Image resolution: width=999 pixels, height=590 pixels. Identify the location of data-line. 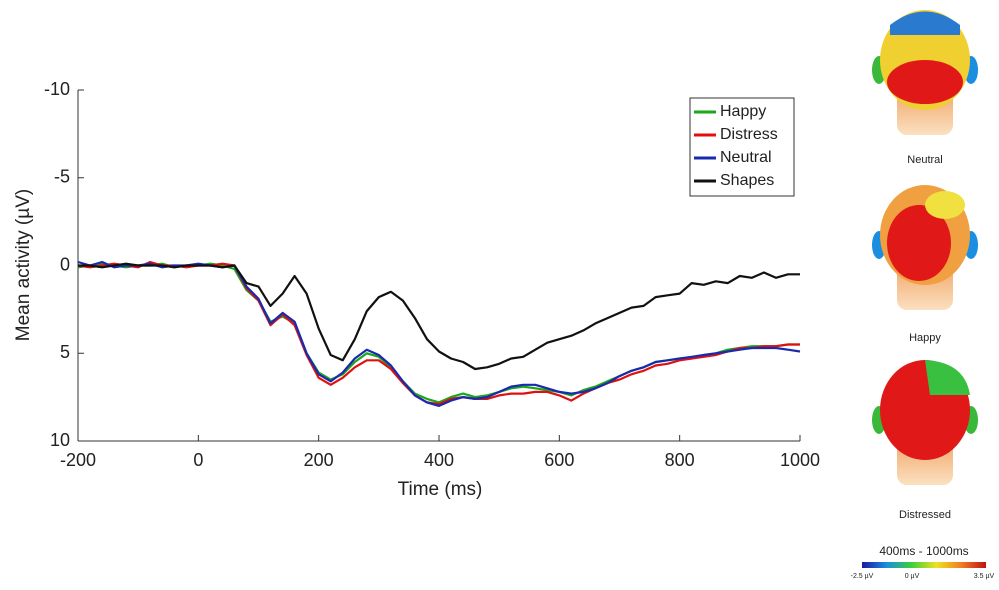
(439, 316).